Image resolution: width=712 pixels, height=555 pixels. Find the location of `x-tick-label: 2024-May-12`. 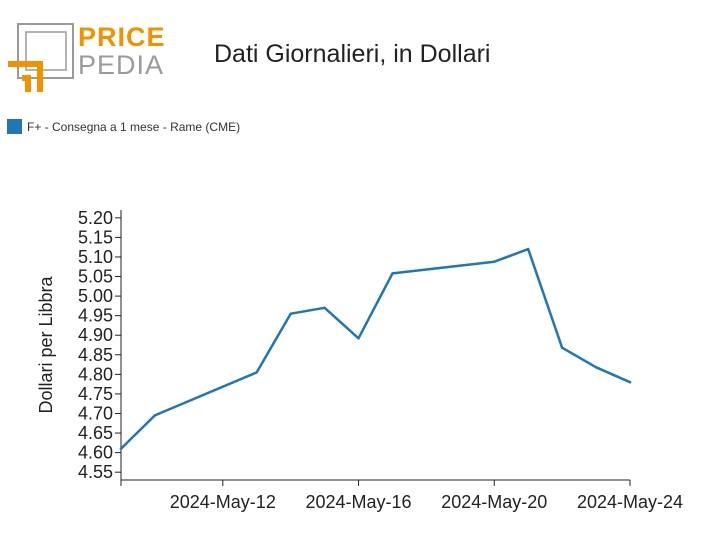

x-tick-label: 2024-May-12 is located at coordinates (223, 502).